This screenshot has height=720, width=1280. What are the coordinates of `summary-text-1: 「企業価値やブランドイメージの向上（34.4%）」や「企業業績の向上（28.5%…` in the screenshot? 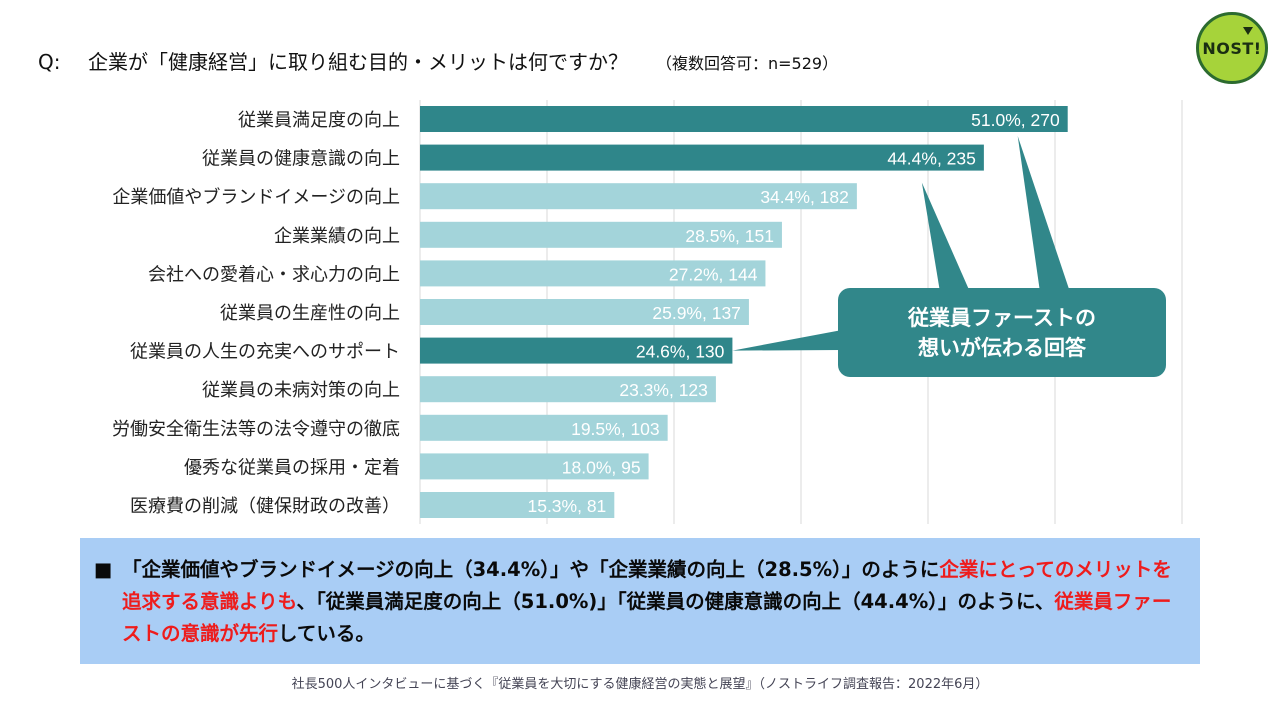 It's located at (531, 569).